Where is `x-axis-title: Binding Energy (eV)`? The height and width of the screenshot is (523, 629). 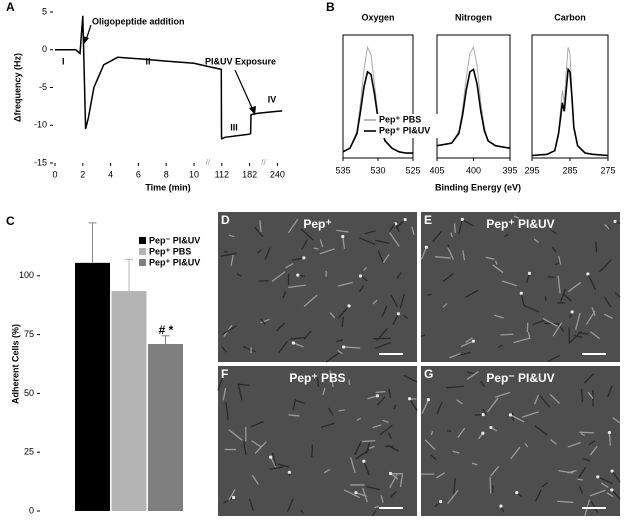
x-axis-title: Binding Energy (eV) is located at coordinates (478, 187).